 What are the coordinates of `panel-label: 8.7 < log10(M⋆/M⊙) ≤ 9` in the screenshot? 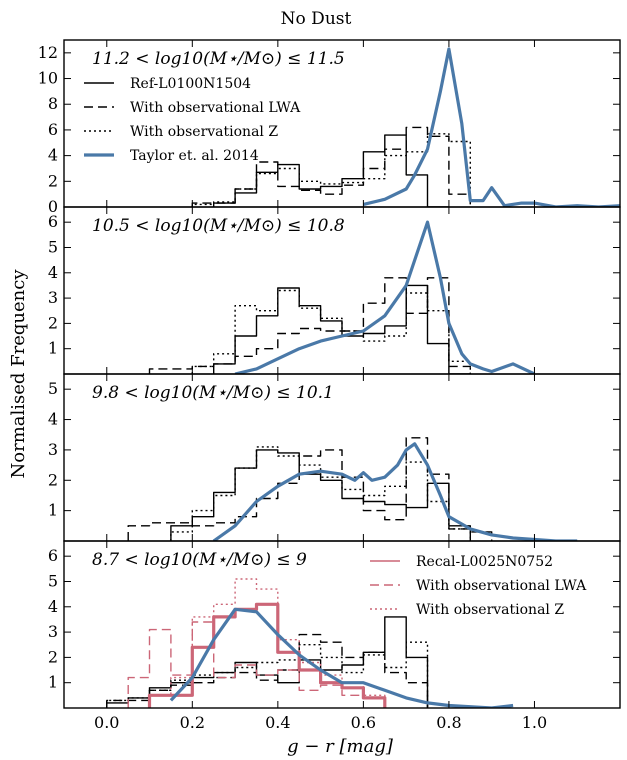 It's located at (199, 560).